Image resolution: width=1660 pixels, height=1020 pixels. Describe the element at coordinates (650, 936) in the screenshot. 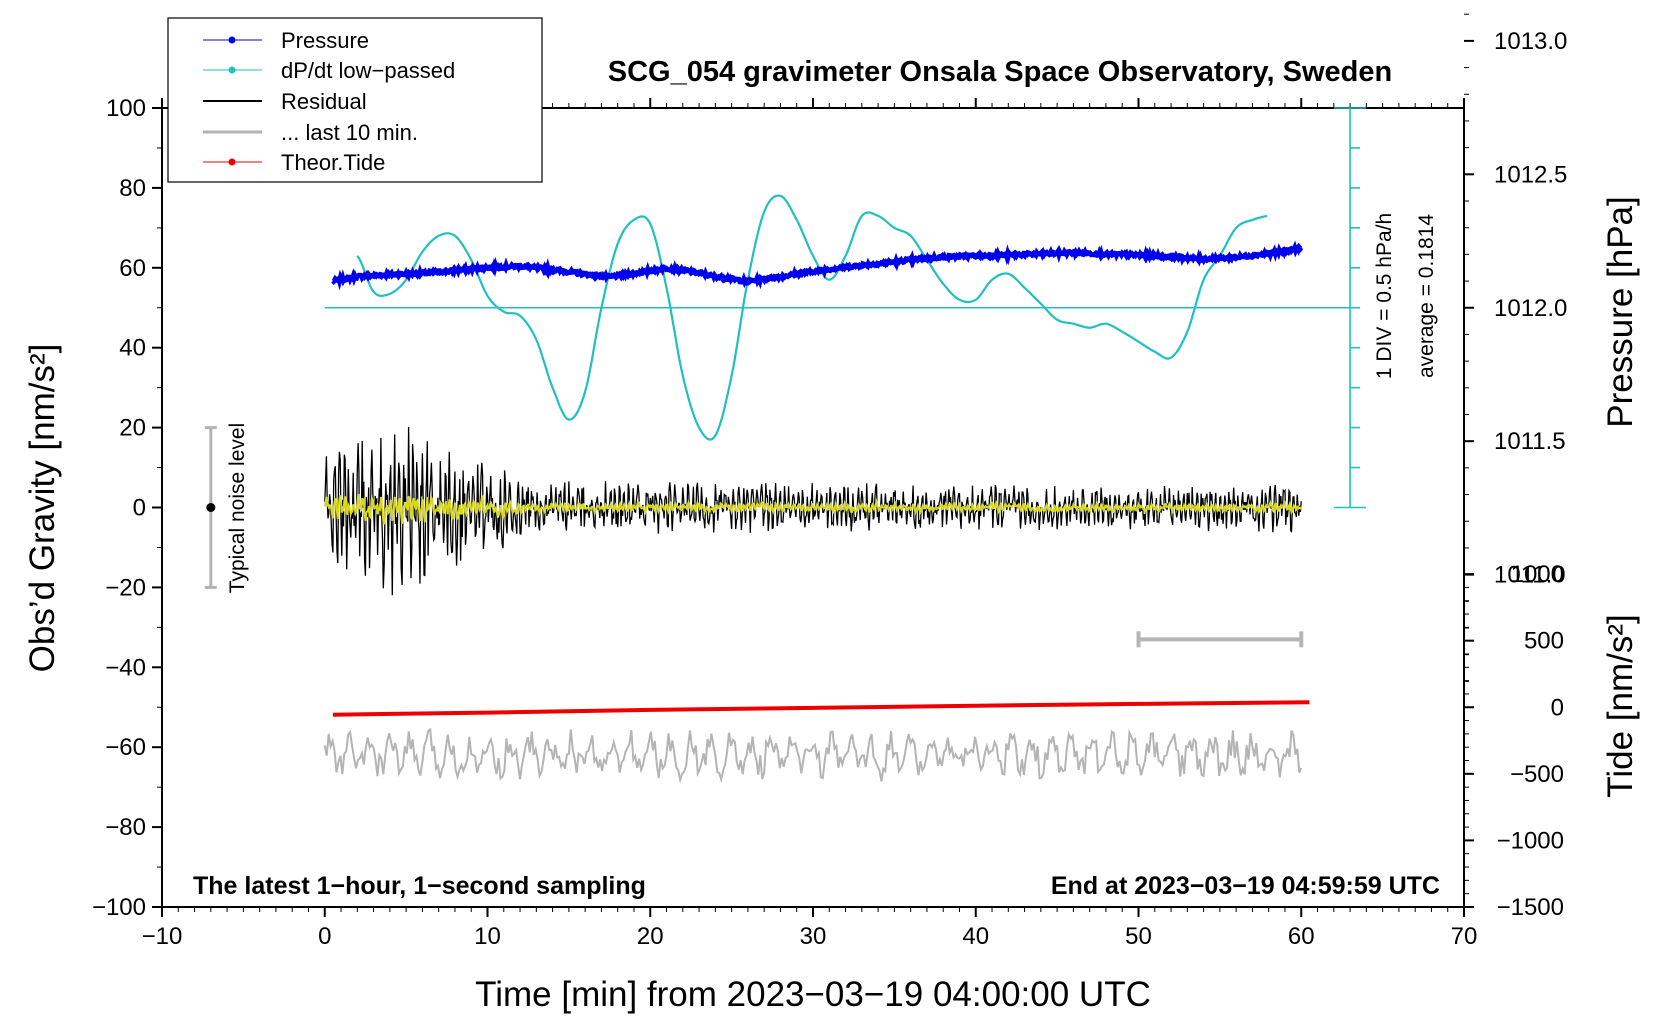

I see `x-tick-label: 20` at that location.